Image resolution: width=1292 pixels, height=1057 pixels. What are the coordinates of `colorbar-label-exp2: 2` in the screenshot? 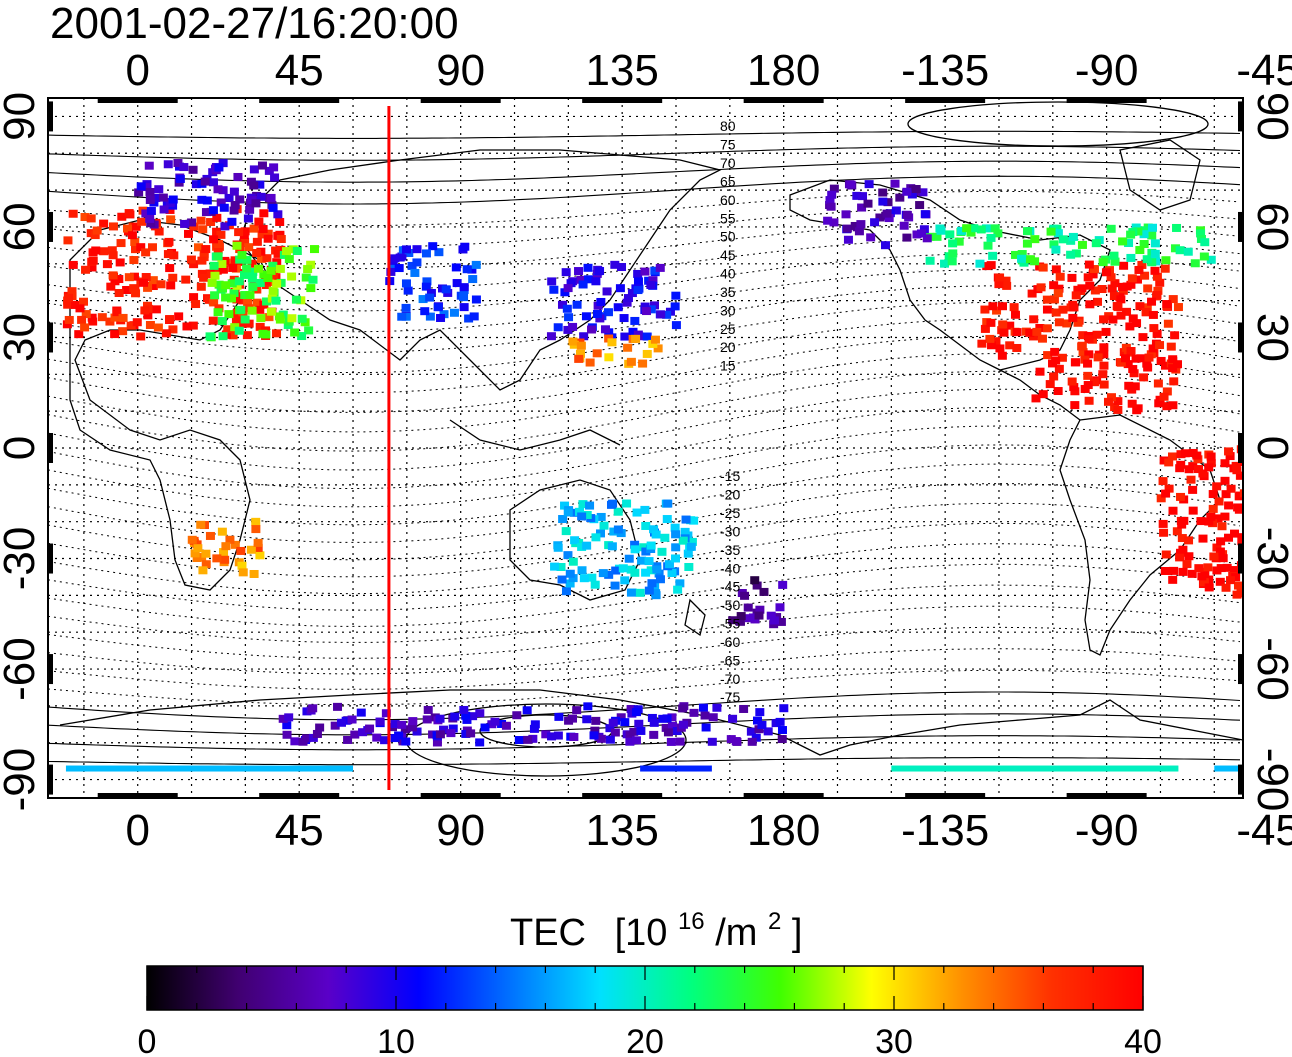 It's located at (774, 921).